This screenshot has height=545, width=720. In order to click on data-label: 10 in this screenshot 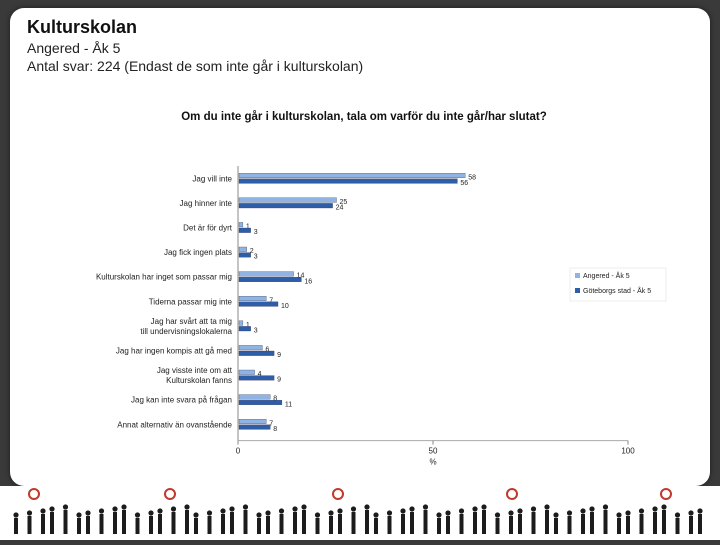, I will do `click(285, 306)`.